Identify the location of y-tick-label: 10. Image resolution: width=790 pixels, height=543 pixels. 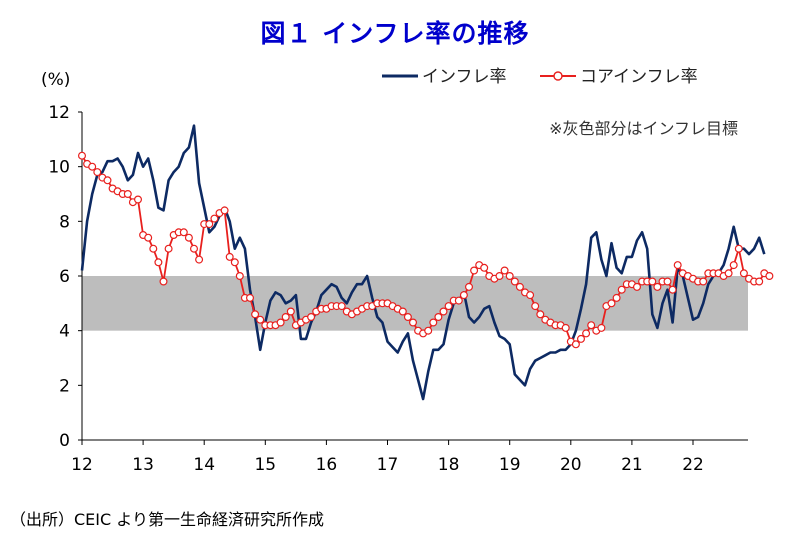
(59, 168).